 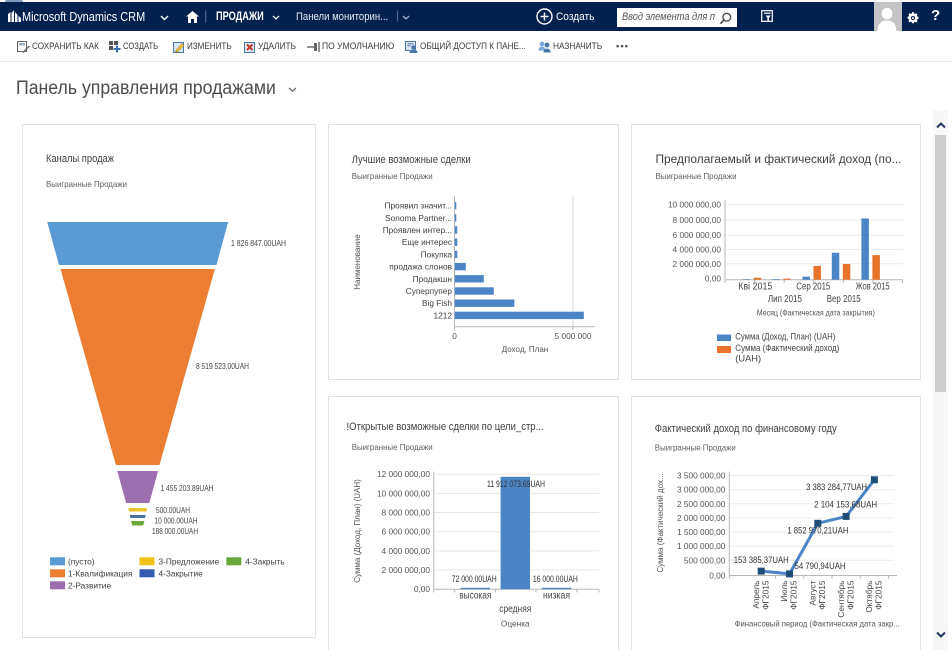 I want to click on svg-text: Сер 2015, so click(x=813, y=287).